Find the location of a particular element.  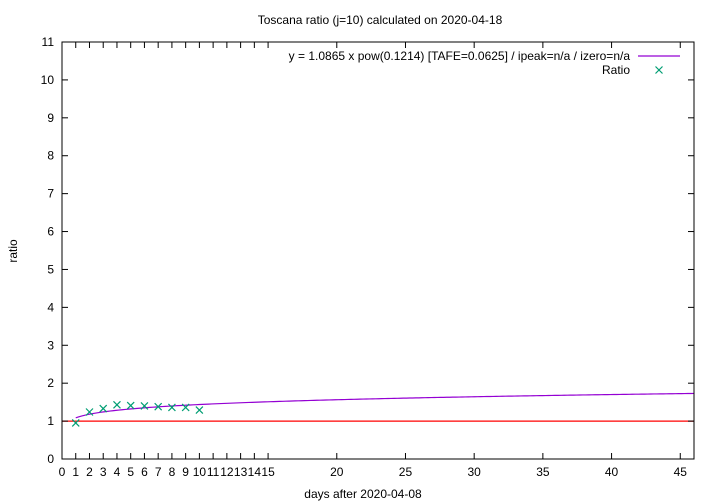

y-tick-label: 1 is located at coordinates (50, 421).